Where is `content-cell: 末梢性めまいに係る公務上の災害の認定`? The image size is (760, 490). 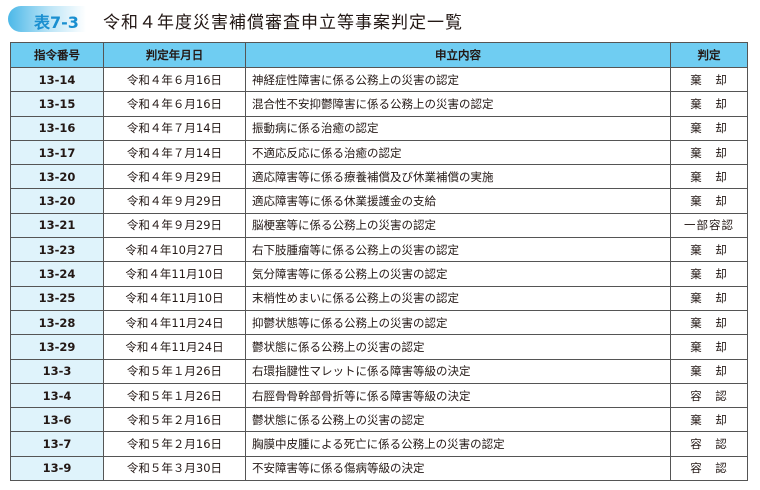
content-cell: 末梢性めまいに係る公務上の災害の認定 is located at coordinates (458, 298).